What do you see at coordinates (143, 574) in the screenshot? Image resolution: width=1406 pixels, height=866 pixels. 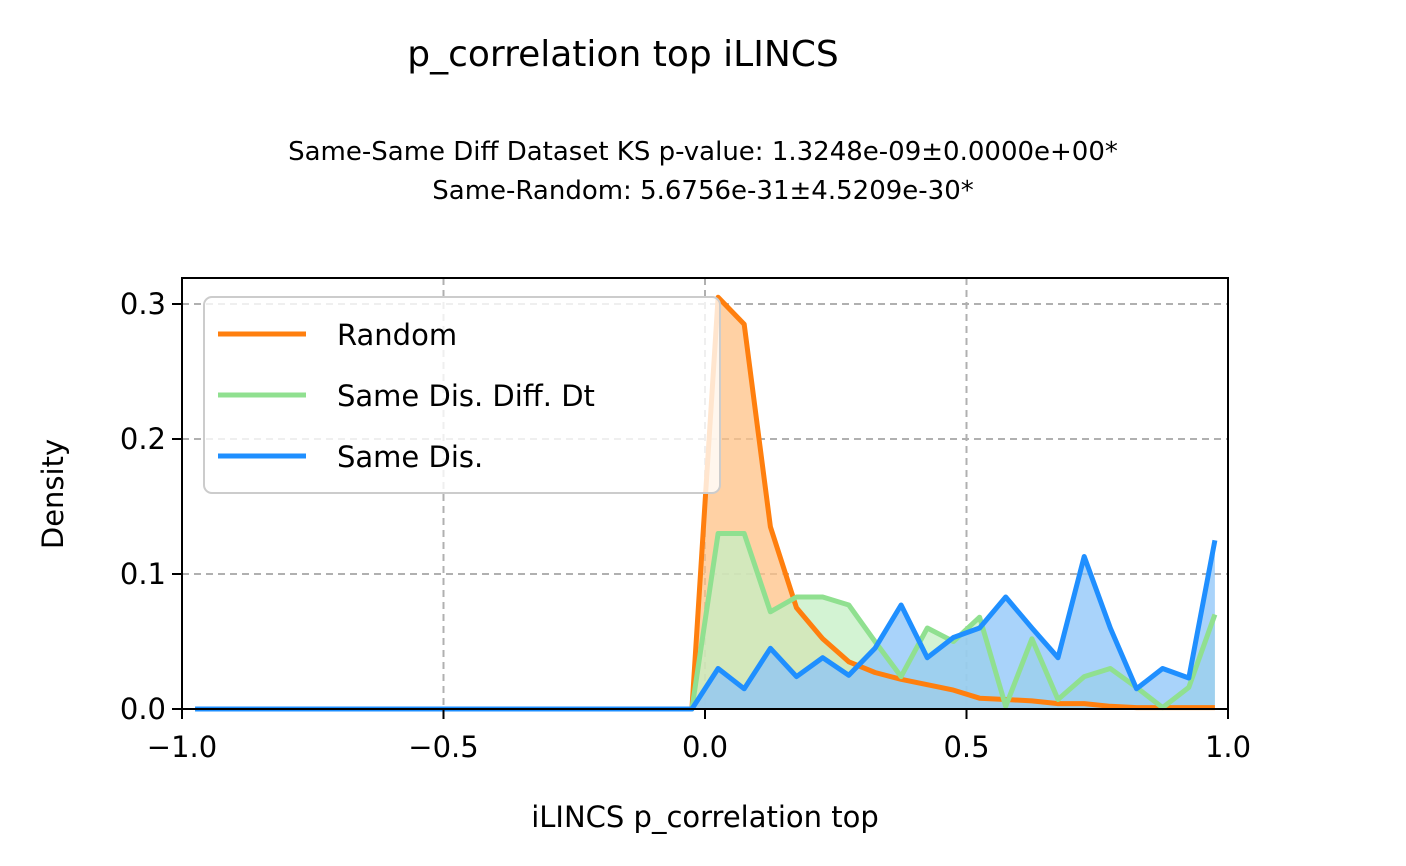 I see `y-tick-label: 0.1` at bounding box center [143, 574].